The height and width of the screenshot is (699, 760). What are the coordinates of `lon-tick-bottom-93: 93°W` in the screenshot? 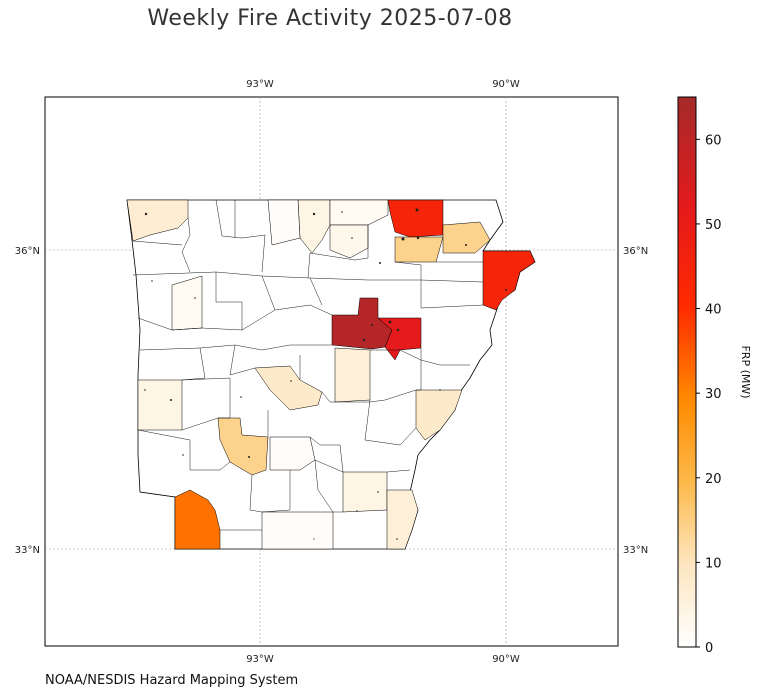 It's located at (260, 659).